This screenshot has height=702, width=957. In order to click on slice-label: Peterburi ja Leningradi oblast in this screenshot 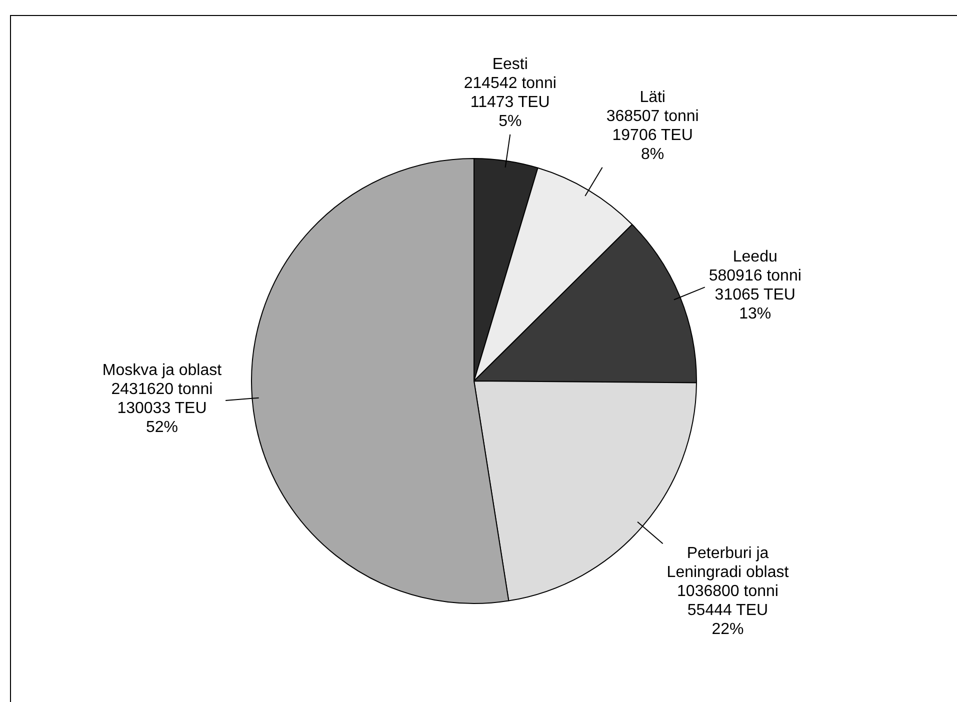, I will do `click(728, 563)`.